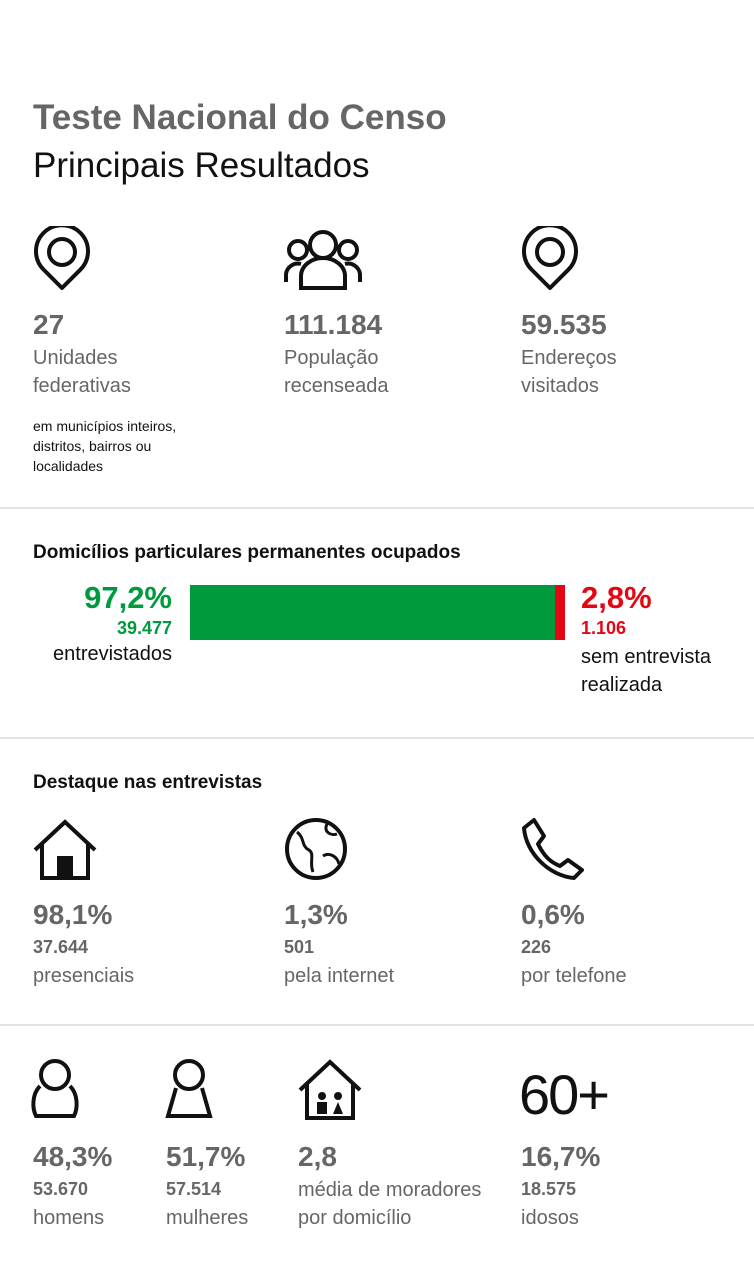 This screenshot has height=1262, width=754. What do you see at coordinates (299, 947) in the screenshot?
I see `interview-count: 501` at bounding box center [299, 947].